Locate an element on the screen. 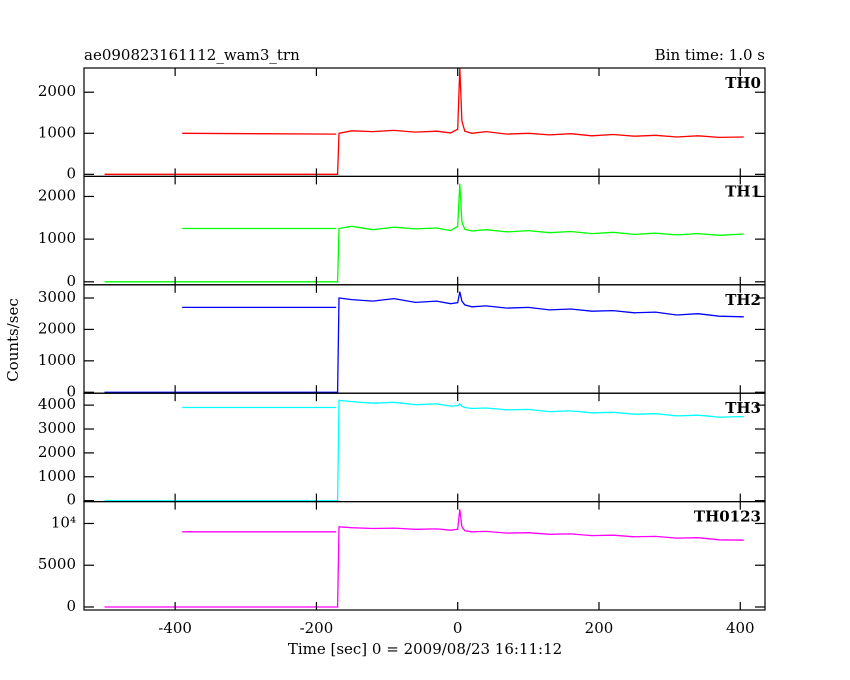  x-tick-label: 0 is located at coordinates (458, 628).